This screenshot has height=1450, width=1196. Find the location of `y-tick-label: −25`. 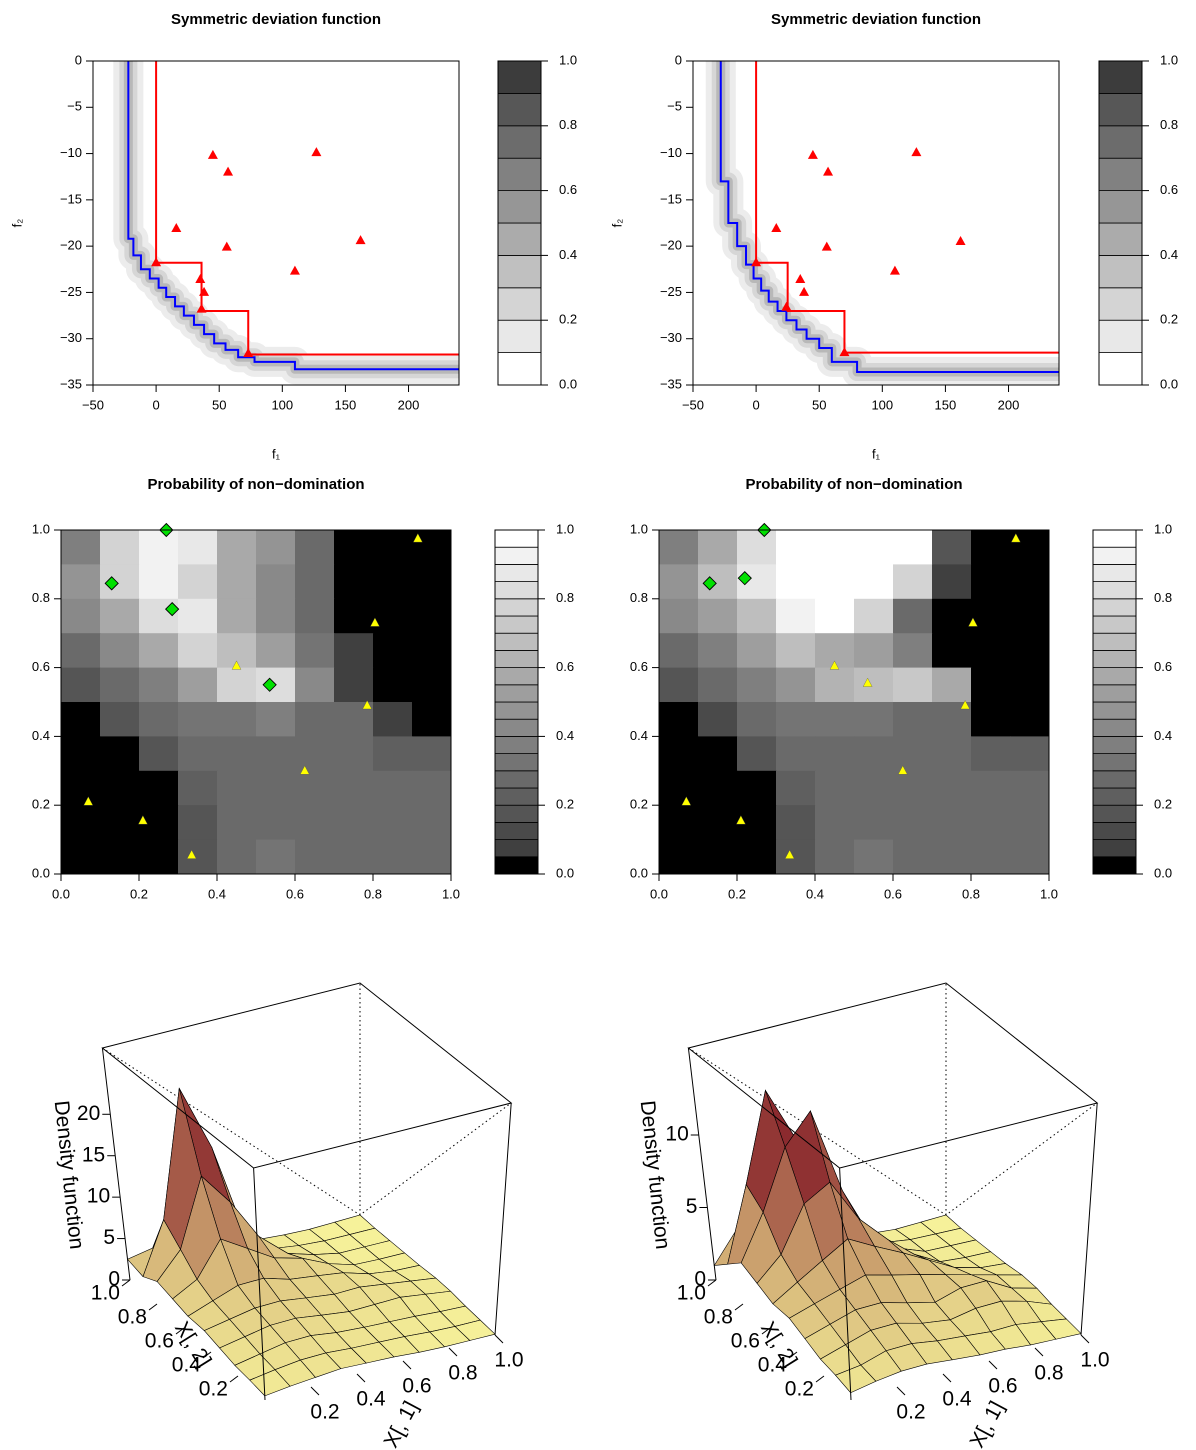

y-tick-label: −25 is located at coordinates (71, 291).